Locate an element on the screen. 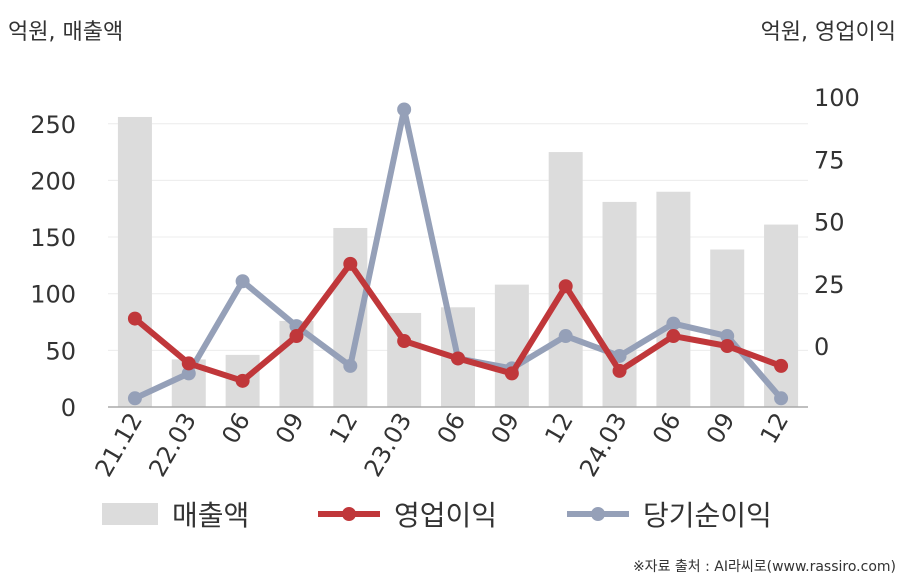 The image size is (908, 580). legend-label-revenue: 매출액 is located at coordinates (211, 515).